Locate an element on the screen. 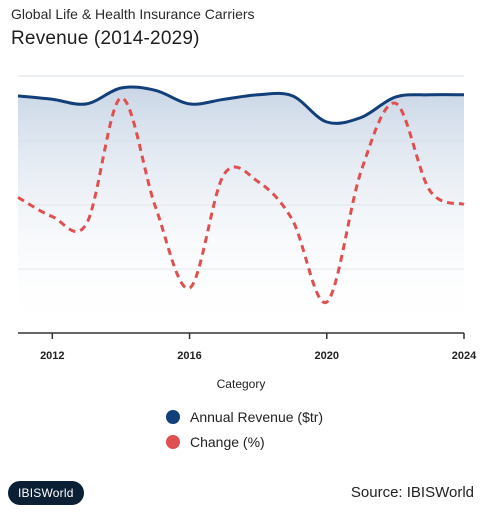 The image size is (482, 516). x-axis-label: Category is located at coordinates (241, 384).